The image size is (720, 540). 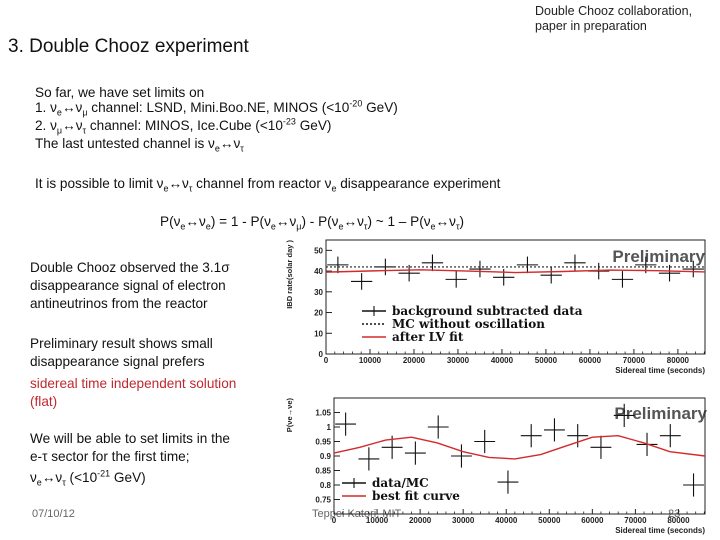 What do you see at coordinates (133, 383) in the screenshot?
I see `side-p2-line-3: sidereal time independent solution` at bounding box center [133, 383].